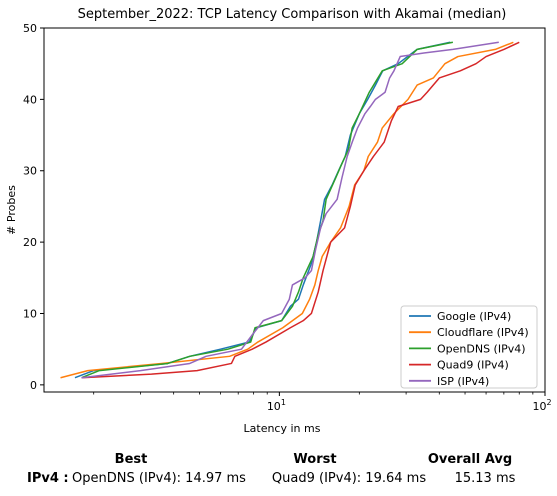 This screenshot has height=496, width=557. Describe the element at coordinates (30, 99) in the screenshot. I see `y-tick-label-4: 40` at that location.